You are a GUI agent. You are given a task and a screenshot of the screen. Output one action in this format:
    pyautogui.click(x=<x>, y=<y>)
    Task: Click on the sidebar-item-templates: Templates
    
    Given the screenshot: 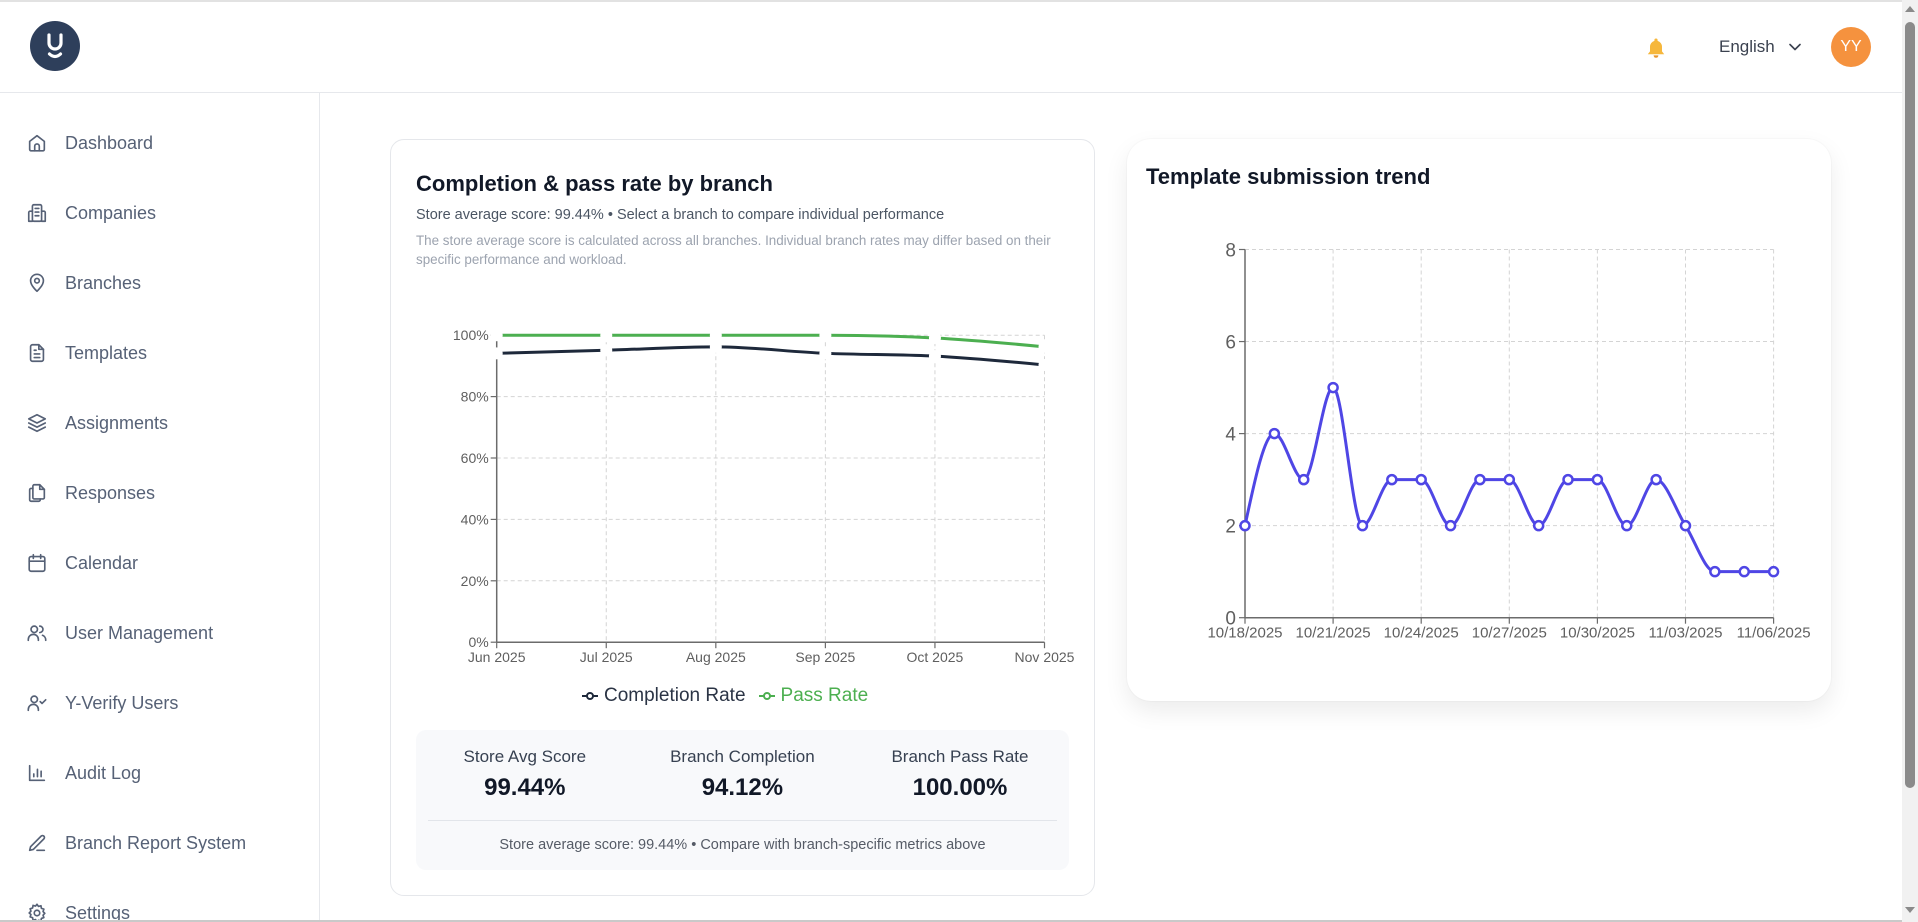 What is the action you would take?
    pyautogui.click(x=159, y=353)
    